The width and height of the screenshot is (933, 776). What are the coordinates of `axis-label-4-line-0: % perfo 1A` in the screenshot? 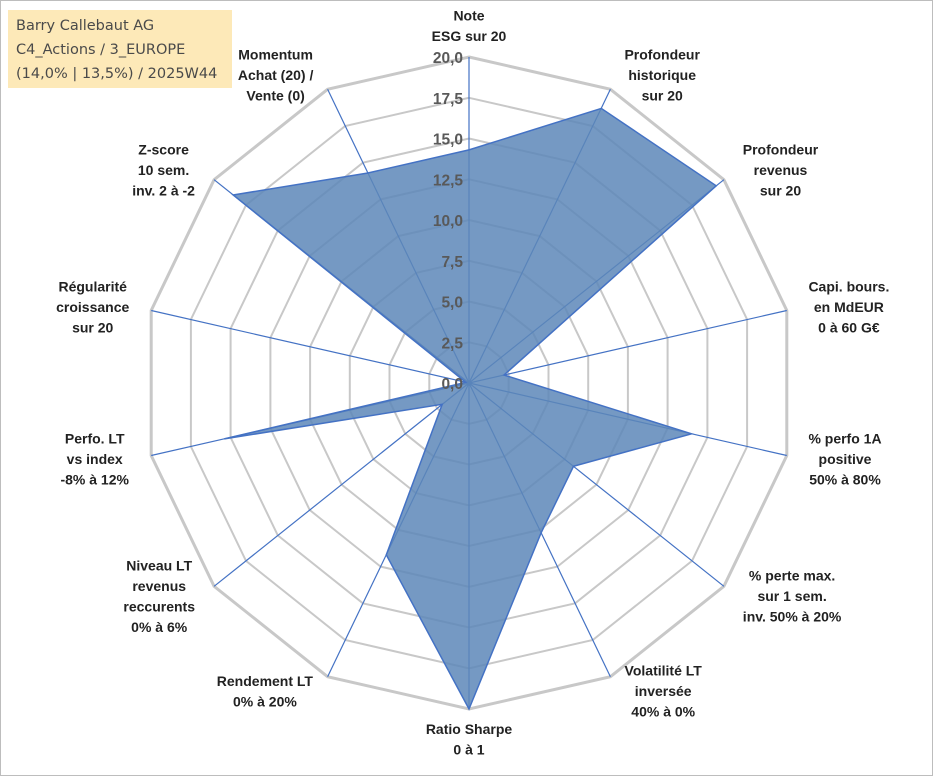 It's located at (844, 439).